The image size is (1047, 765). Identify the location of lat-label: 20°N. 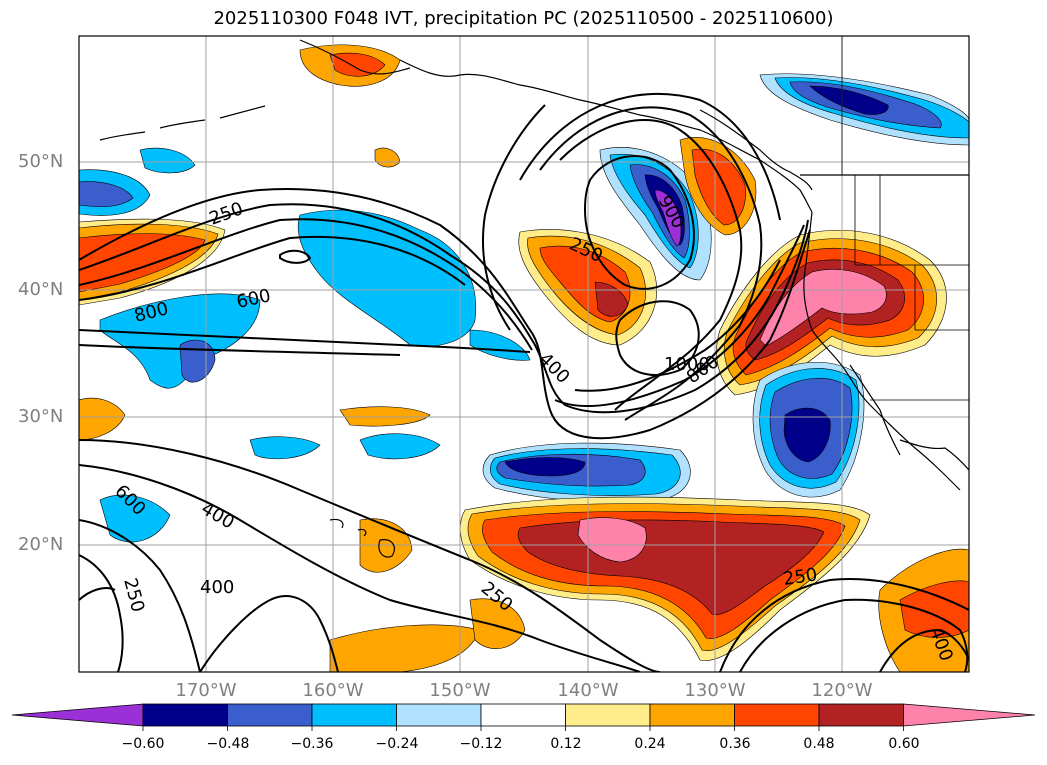
(41, 544).